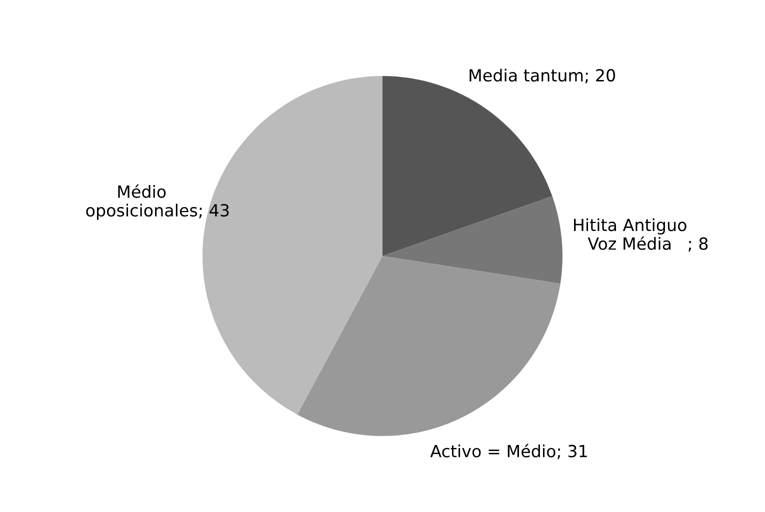  Describe the element at coordinates (600, 76) in the screenshot. I see `data-label: ; 20` at that location.